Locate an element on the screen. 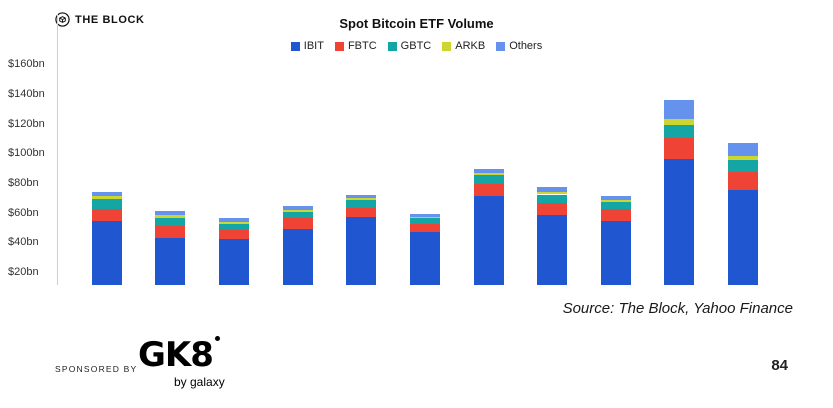  gk8-logo: GK8 by galaxy is located at coordinates (193, 365).